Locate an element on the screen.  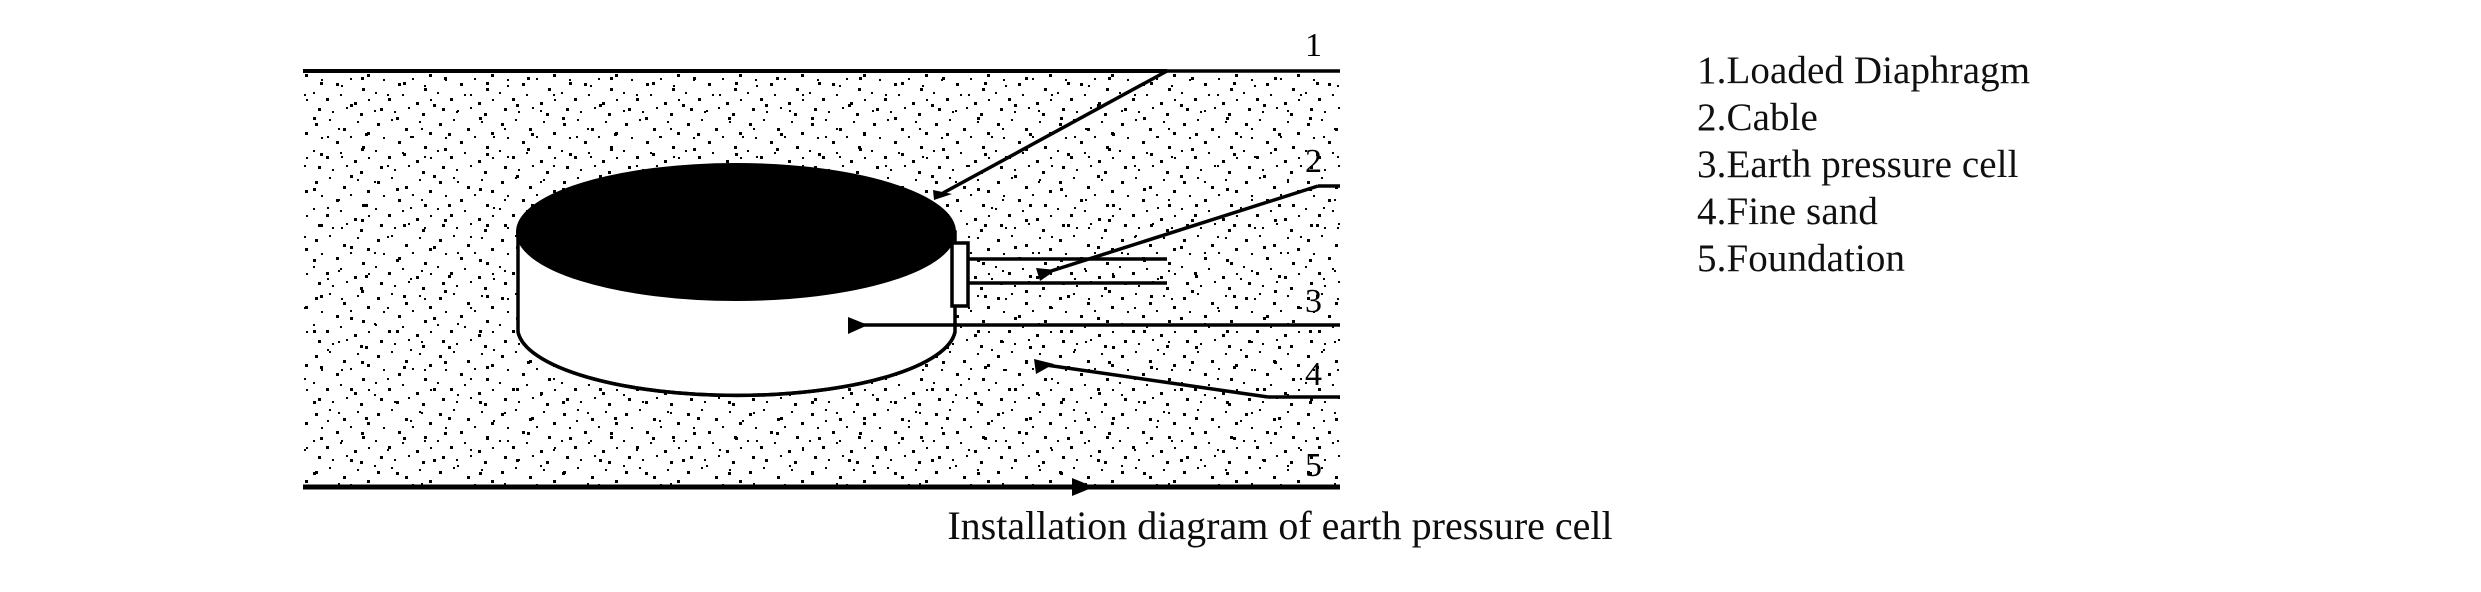
legend-item-3: 3.Earth pressure cell is located at coordinates (1858, 164).